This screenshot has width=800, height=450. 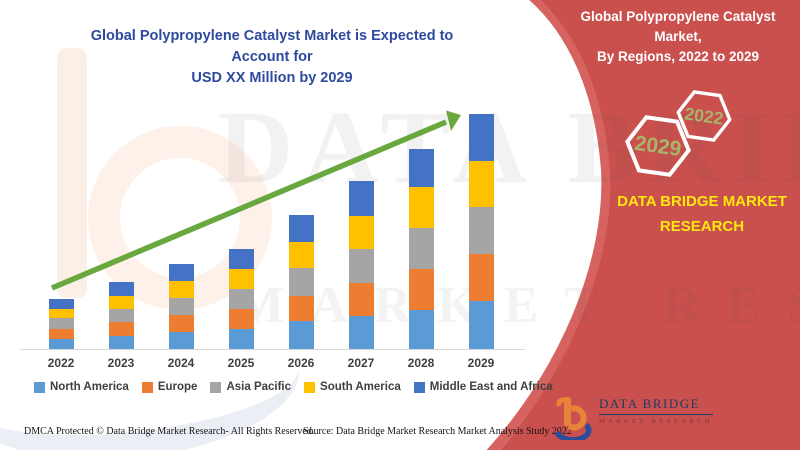 I want to click on x-axis-label: 2024, so click(x=181, y=363).